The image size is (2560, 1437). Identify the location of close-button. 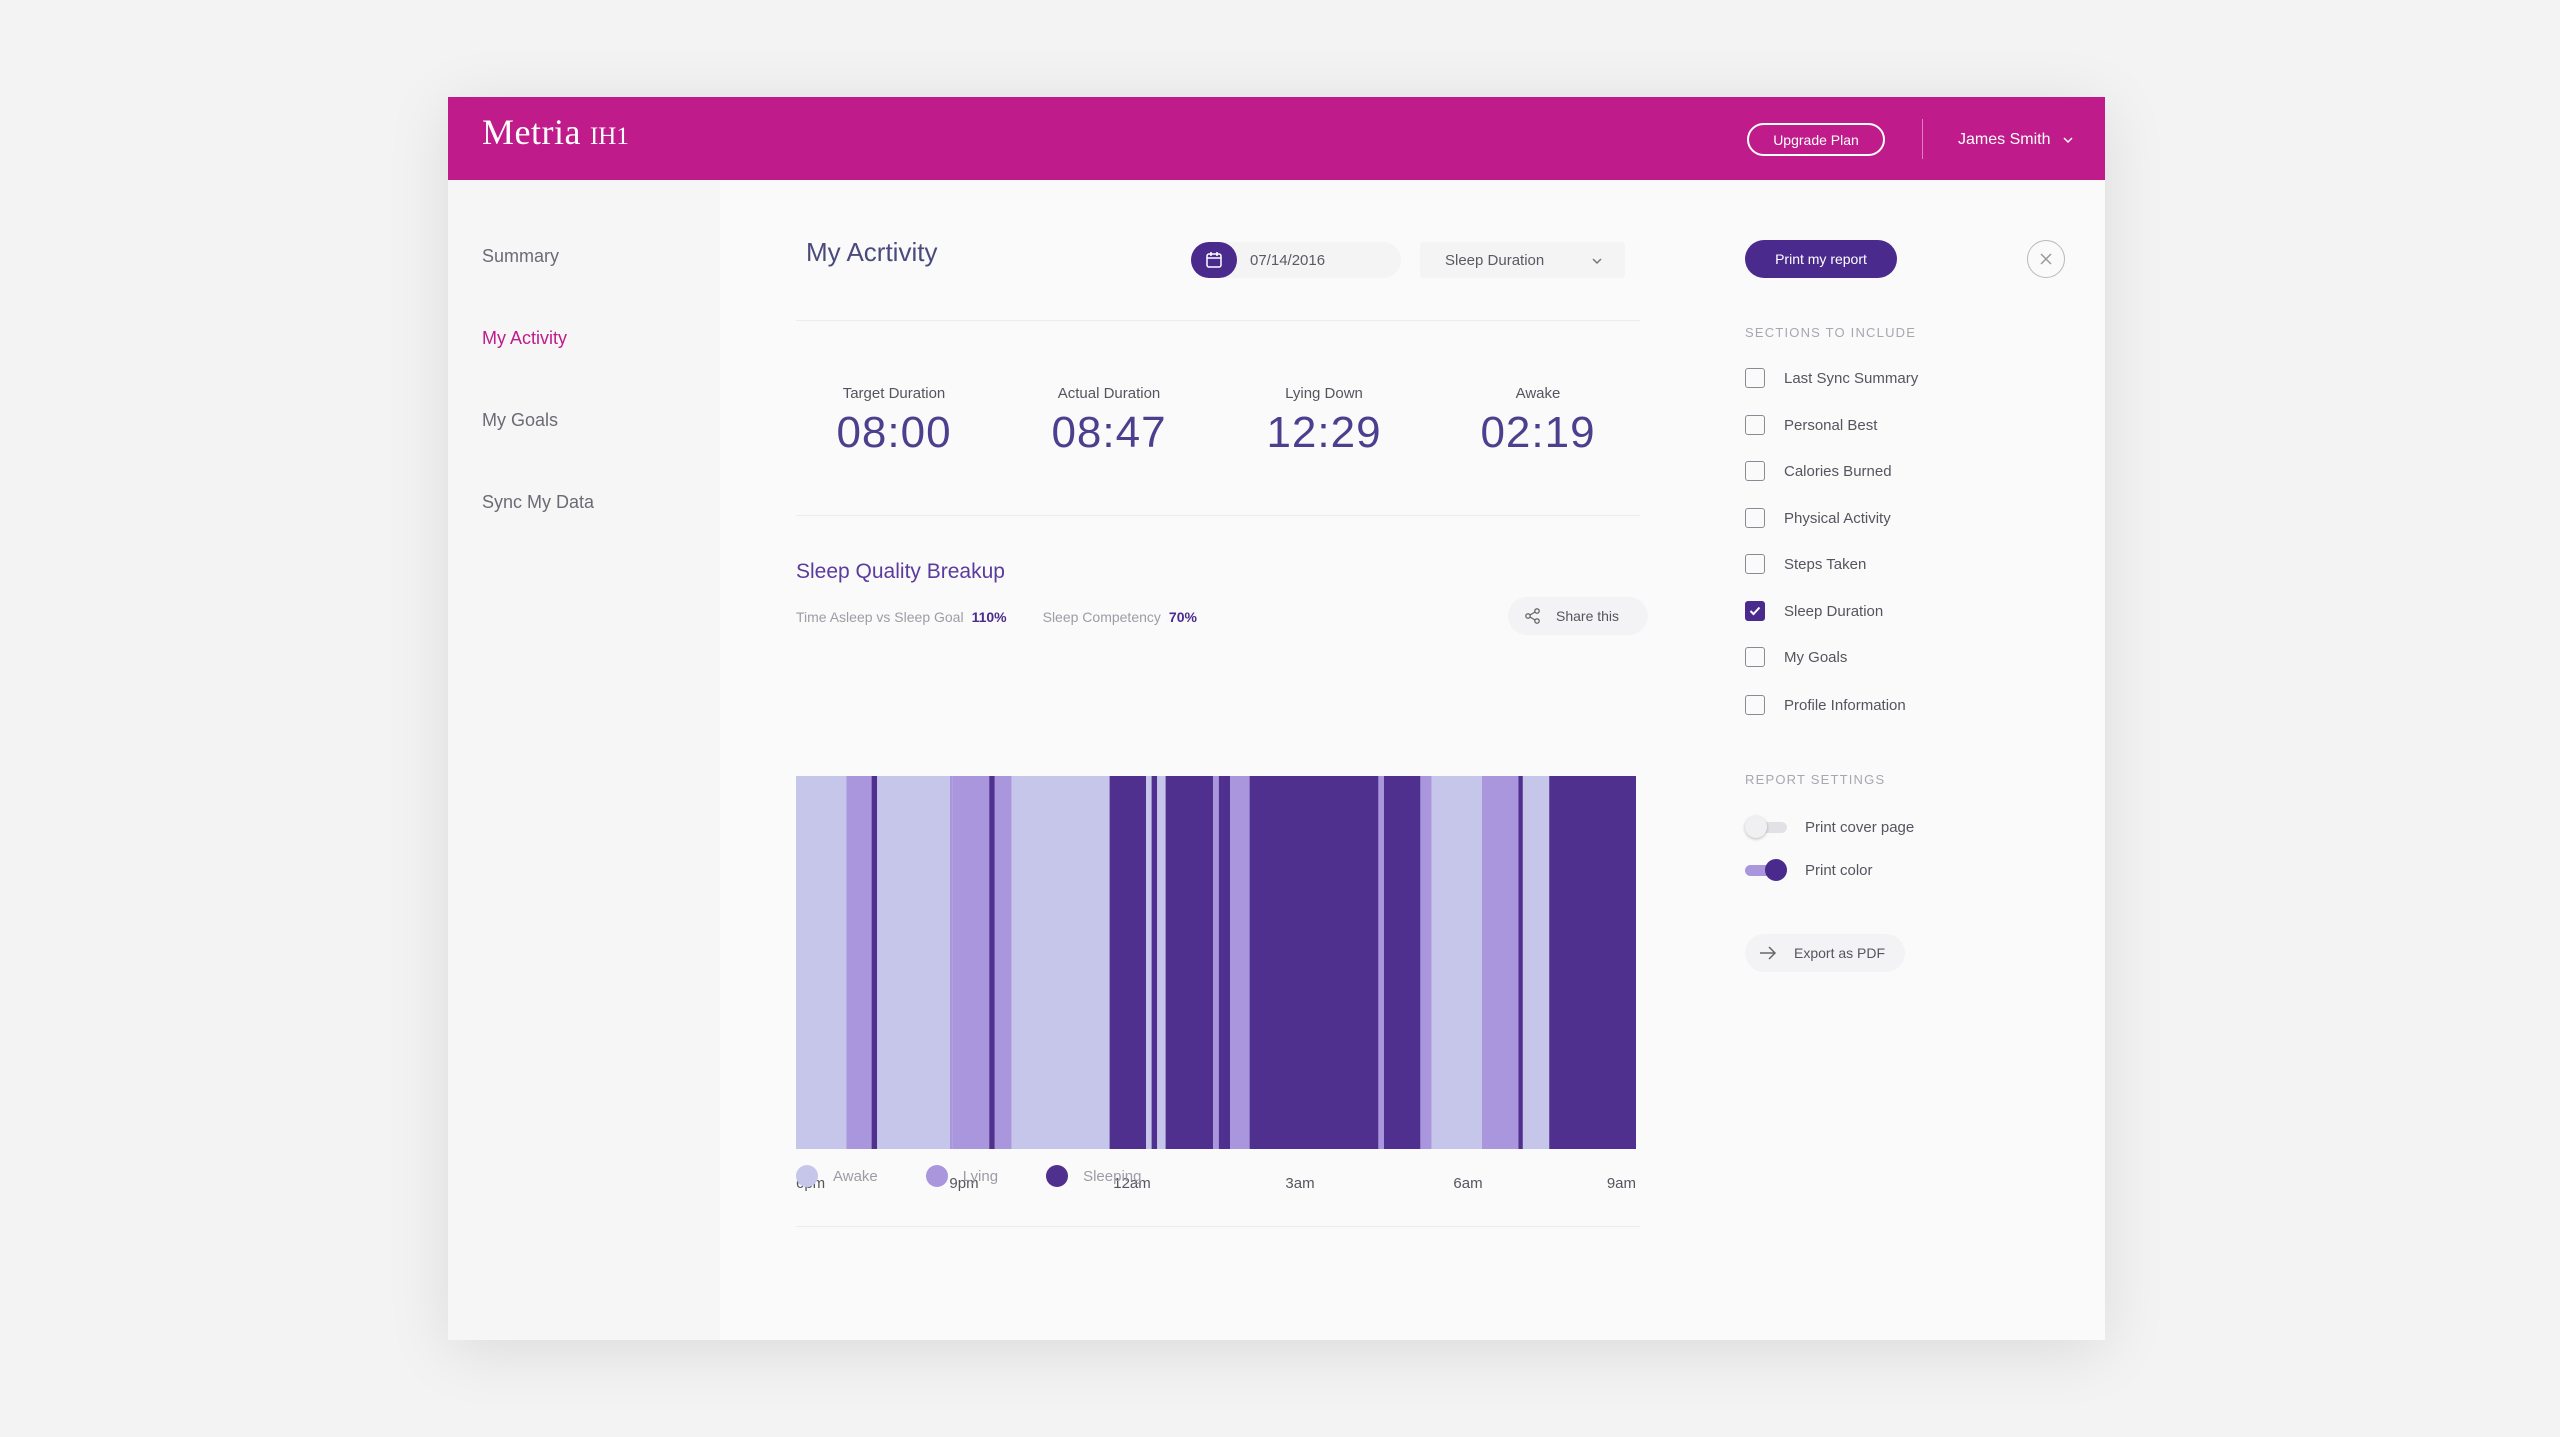
(2046, 259).